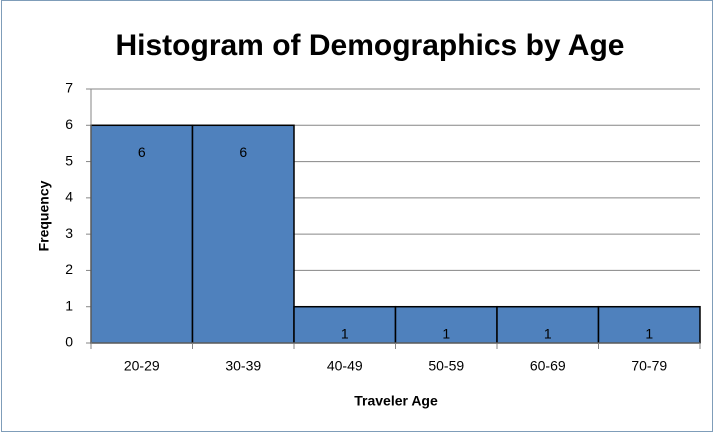  I want to click on y-tick-label: 0, so click(69, 342).